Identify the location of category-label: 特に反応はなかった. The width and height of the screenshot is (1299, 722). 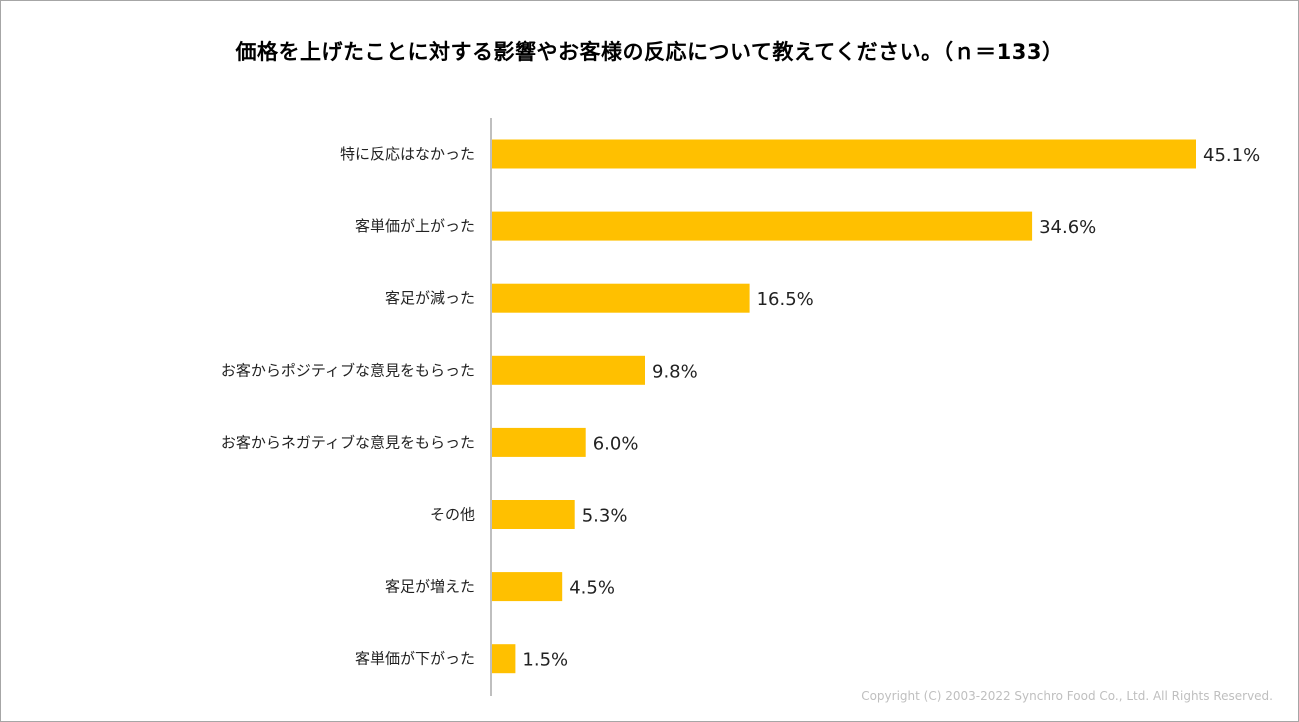
(407, 154).